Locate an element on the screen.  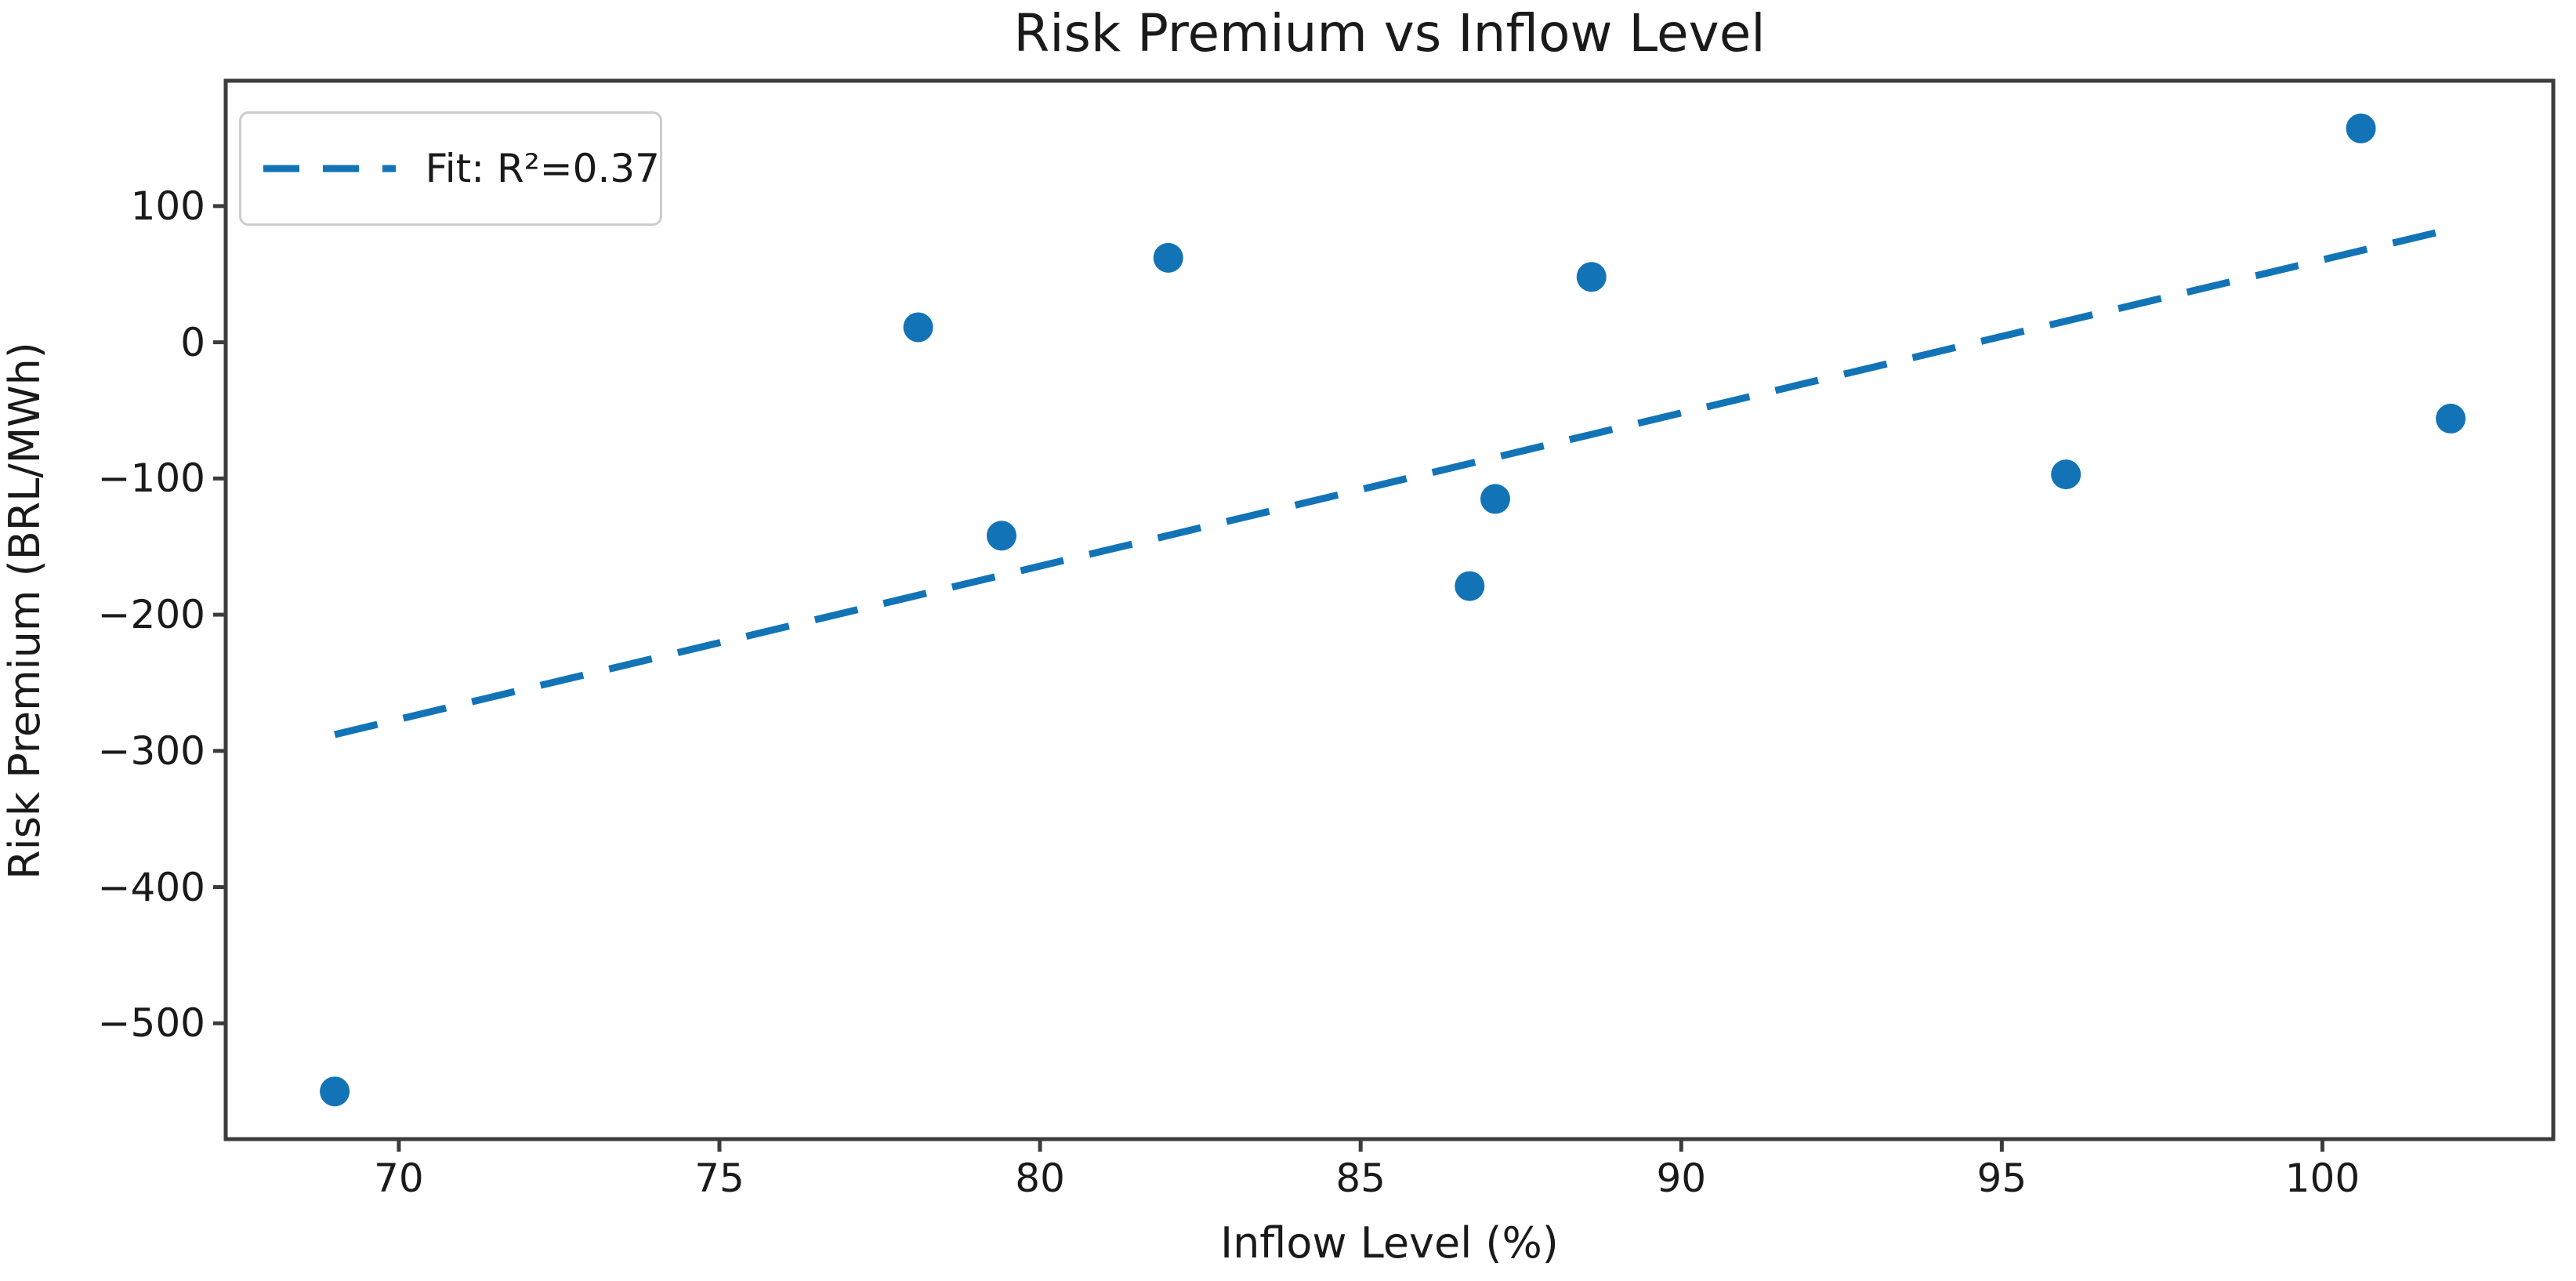
x-tick-label: 90 is located at coordinates (1681, 1178).